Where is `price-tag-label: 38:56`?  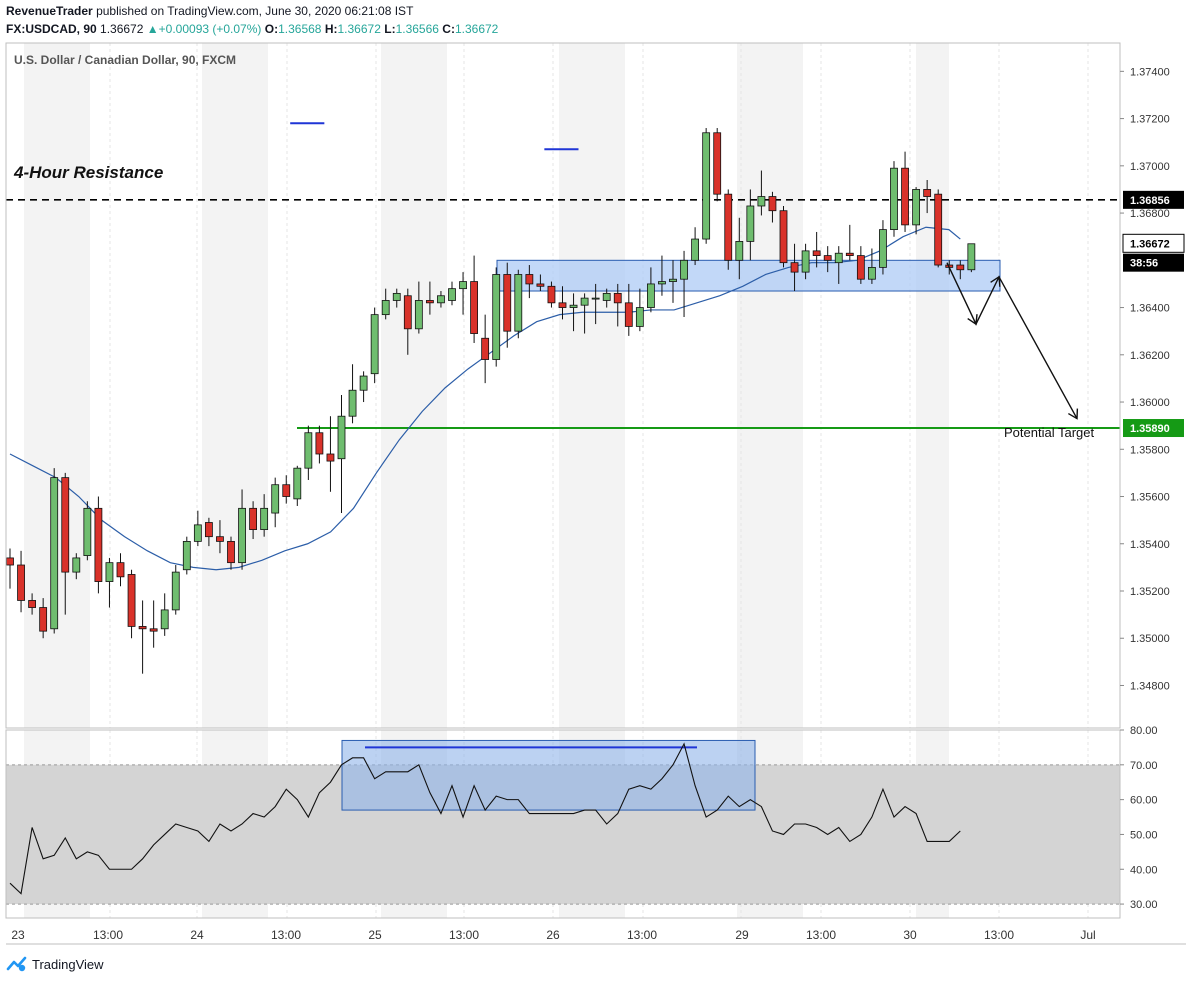 price-tag-label: 38:56 is located at coordinates (1144, 264).